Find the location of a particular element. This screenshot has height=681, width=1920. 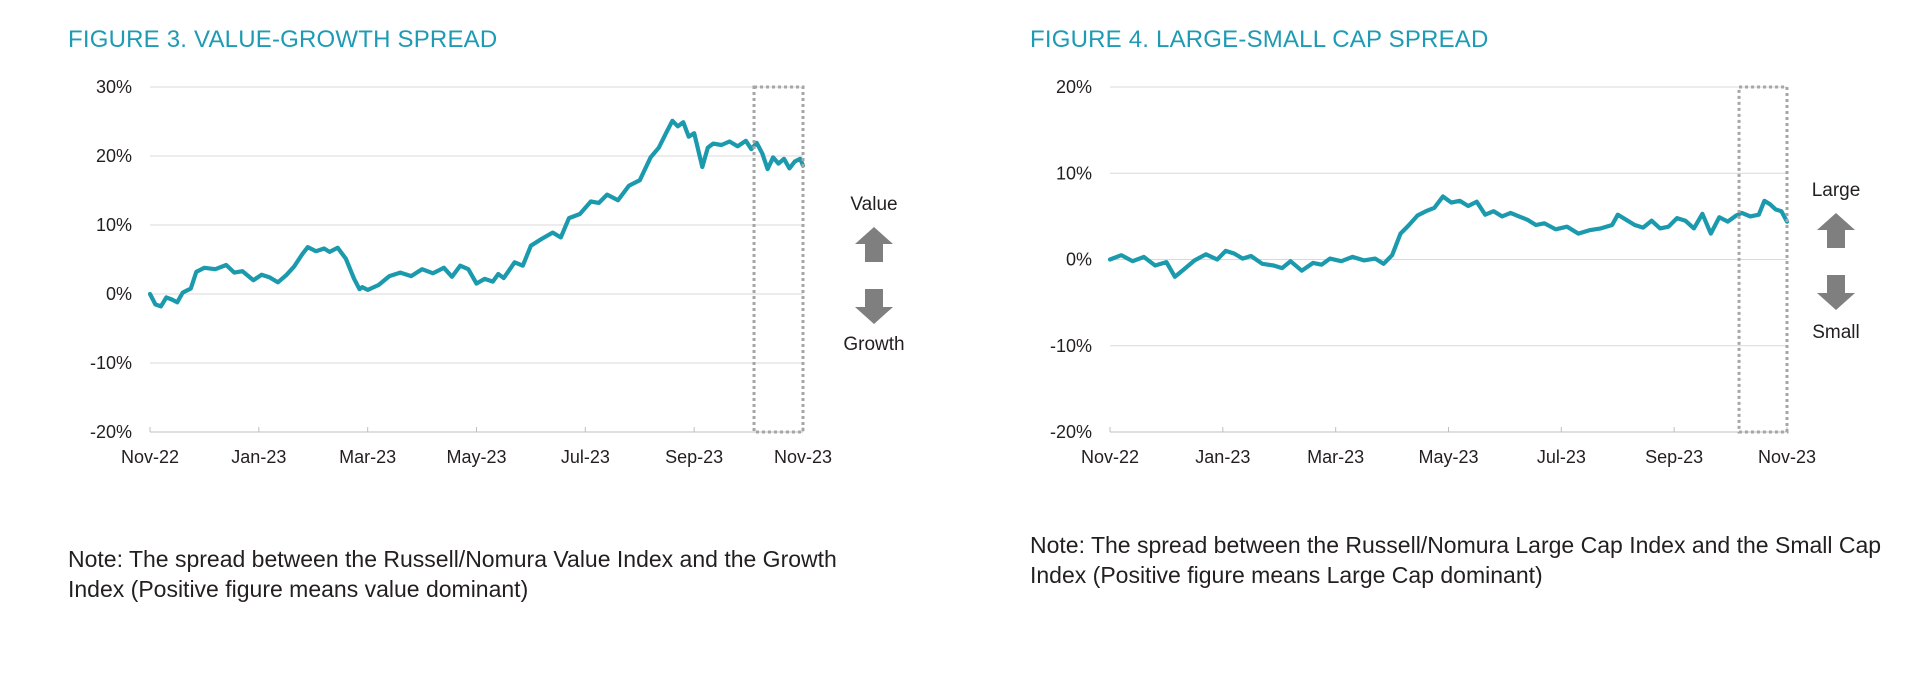

annotation-down-label: Growth is located at coordinates (873, 344).